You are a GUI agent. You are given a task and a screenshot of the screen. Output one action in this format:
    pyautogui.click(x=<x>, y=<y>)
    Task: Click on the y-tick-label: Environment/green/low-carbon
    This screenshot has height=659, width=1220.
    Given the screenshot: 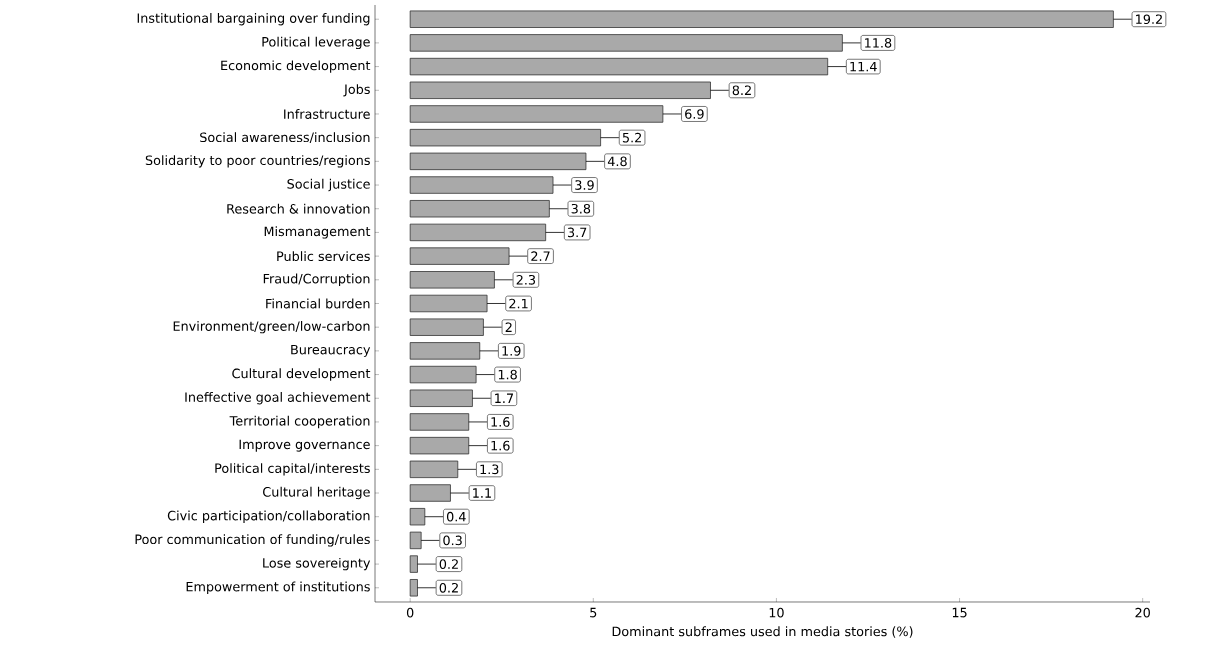 What is the action you would take?
    pyautogui.click(x=271, y=327)
    